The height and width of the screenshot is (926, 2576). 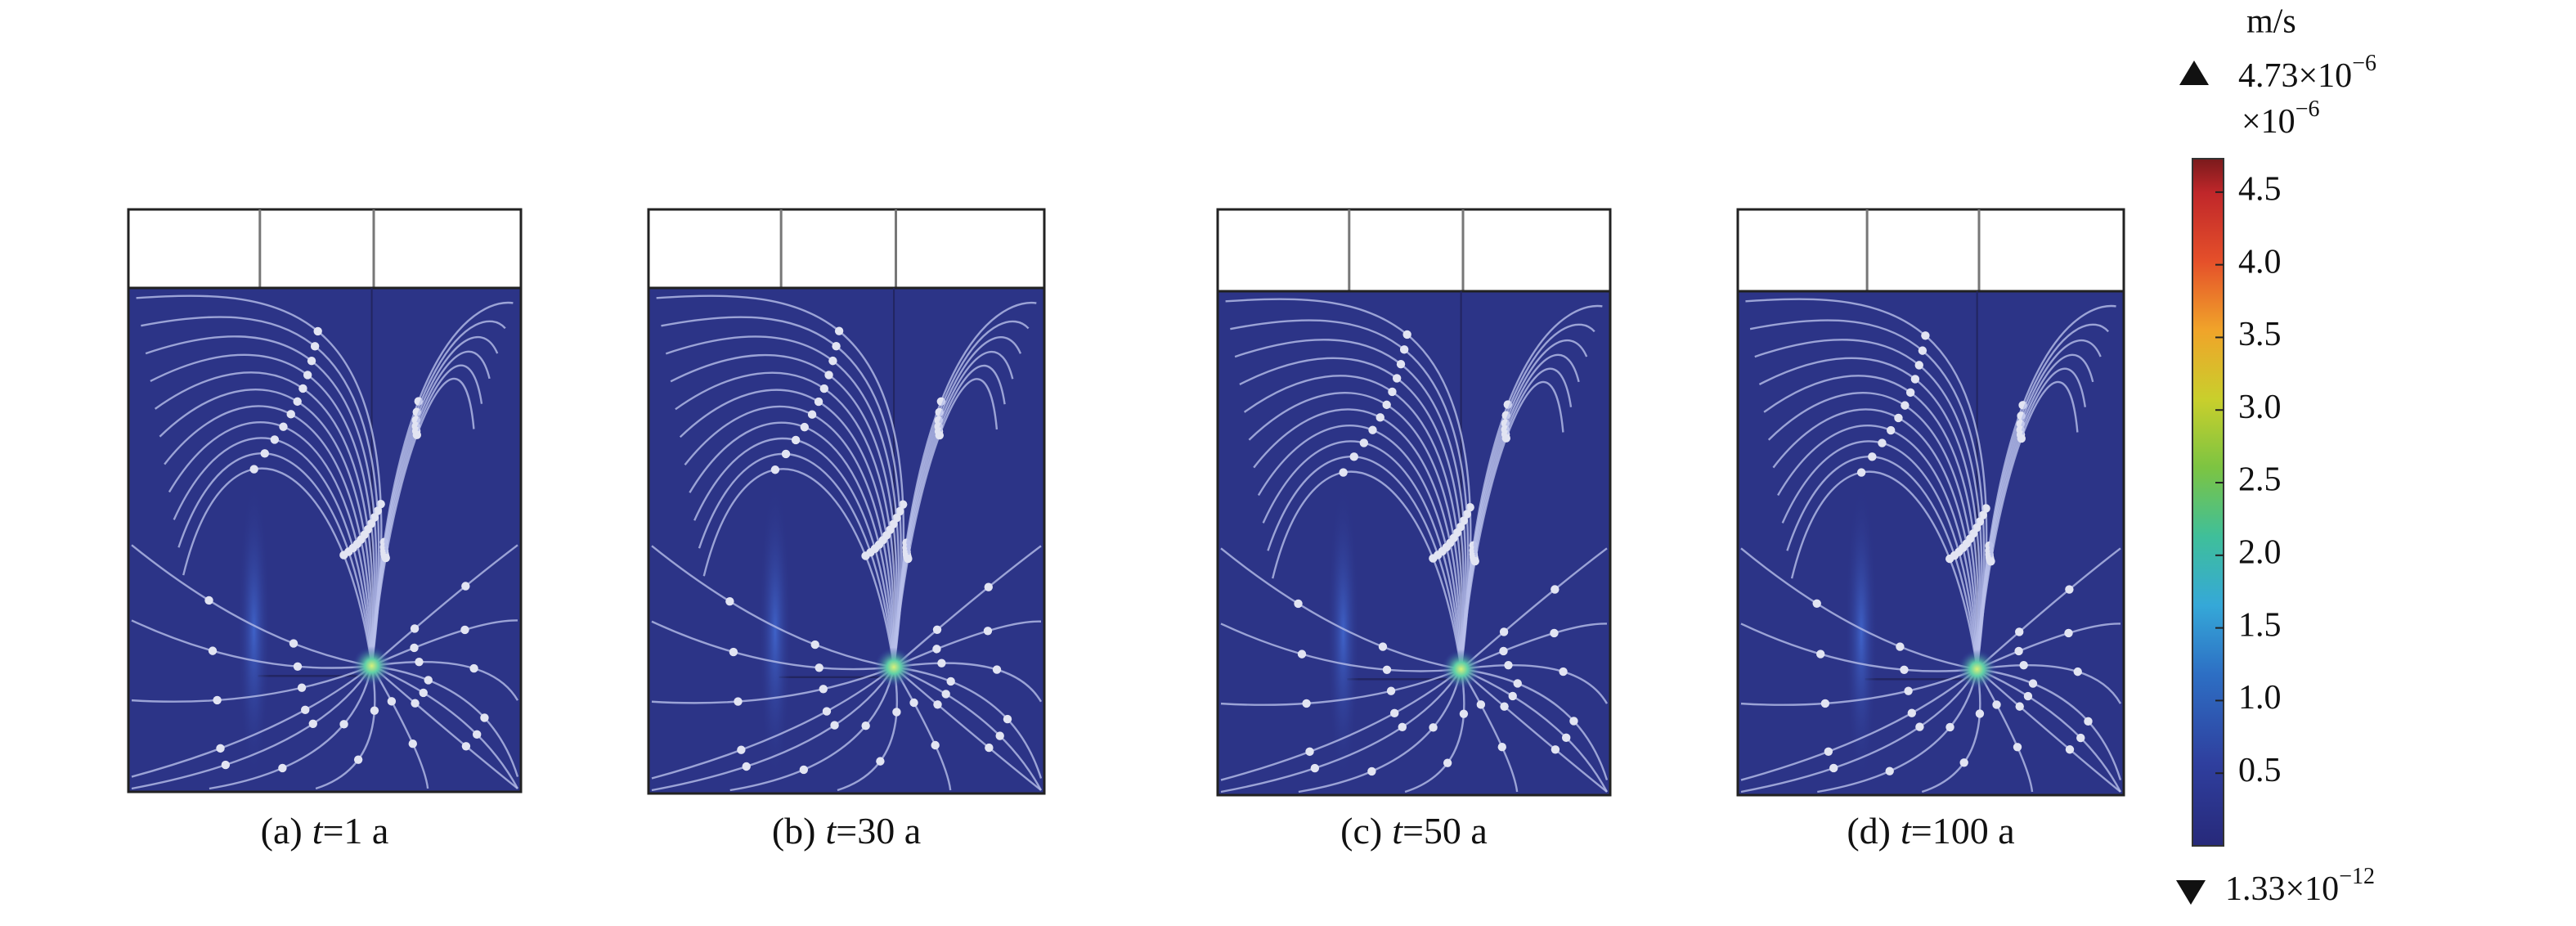 What do you see at coordinates (1461, 670) in the screenshot?
I see `source-glow` at bounding box center [1461, 670].